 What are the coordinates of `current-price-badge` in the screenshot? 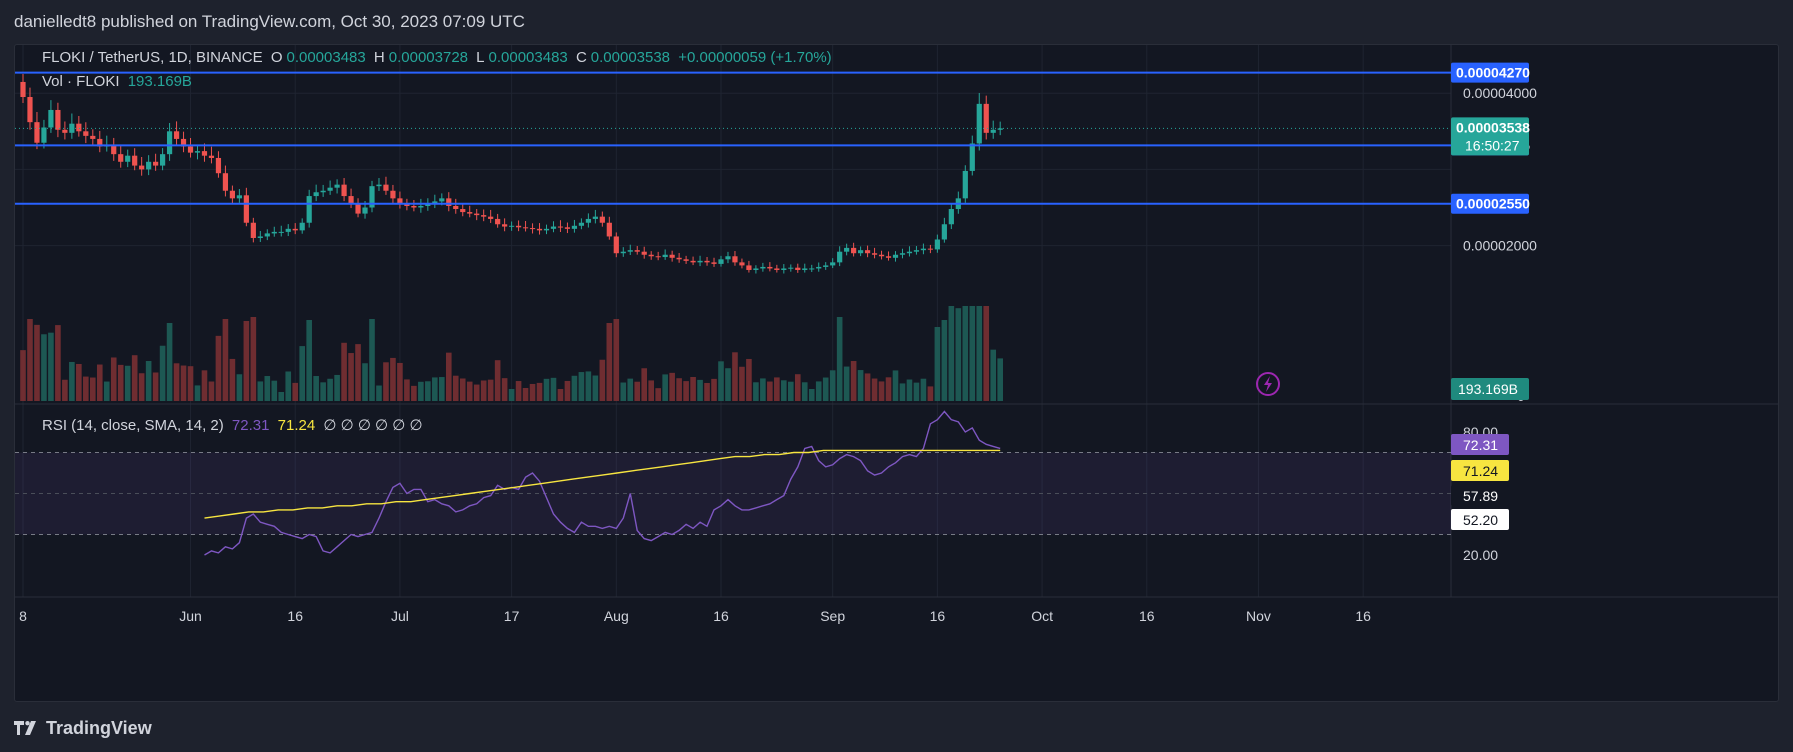 It's located at (1490, 136).